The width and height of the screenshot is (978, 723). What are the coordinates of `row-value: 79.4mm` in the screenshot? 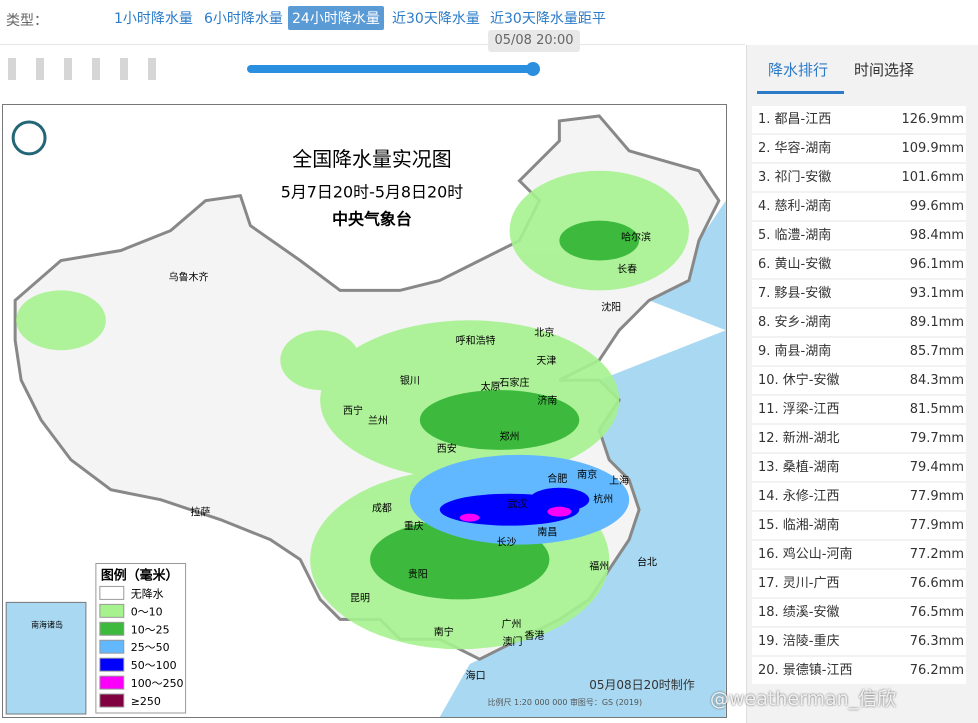 It's located at (936, 467).